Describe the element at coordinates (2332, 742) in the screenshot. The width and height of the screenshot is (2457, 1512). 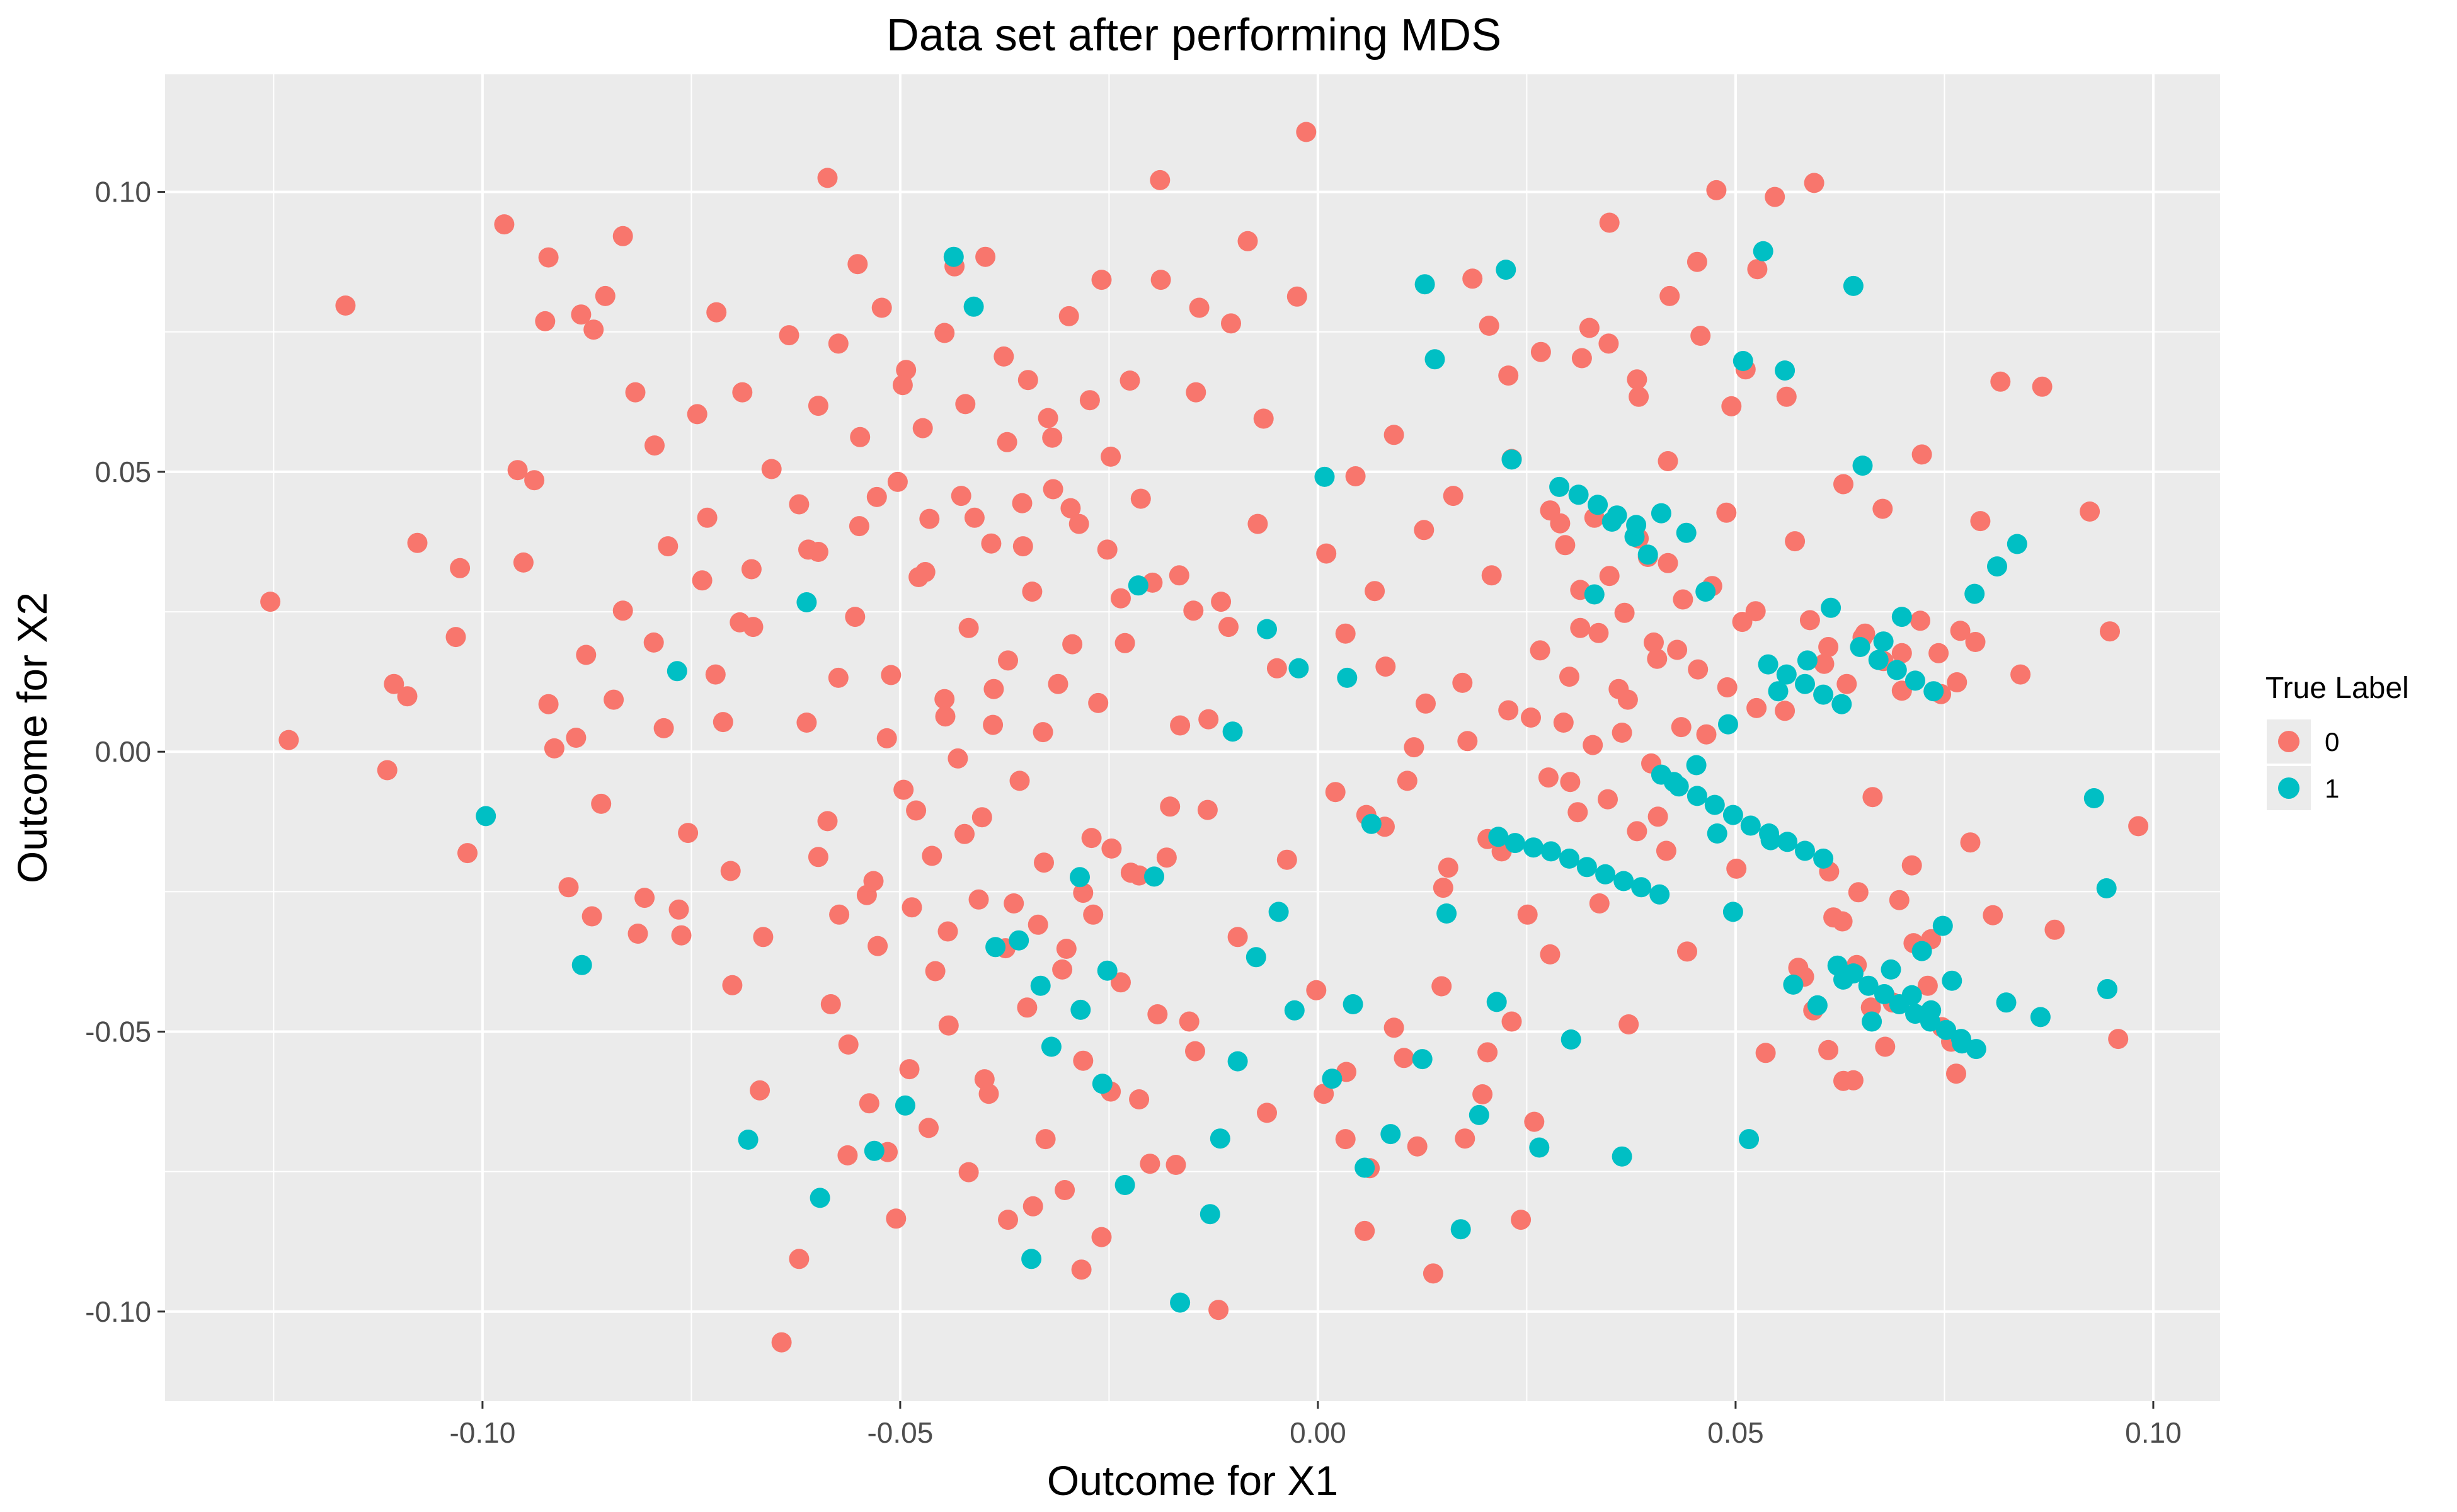
I see `legend-label-0: 0` at that location.